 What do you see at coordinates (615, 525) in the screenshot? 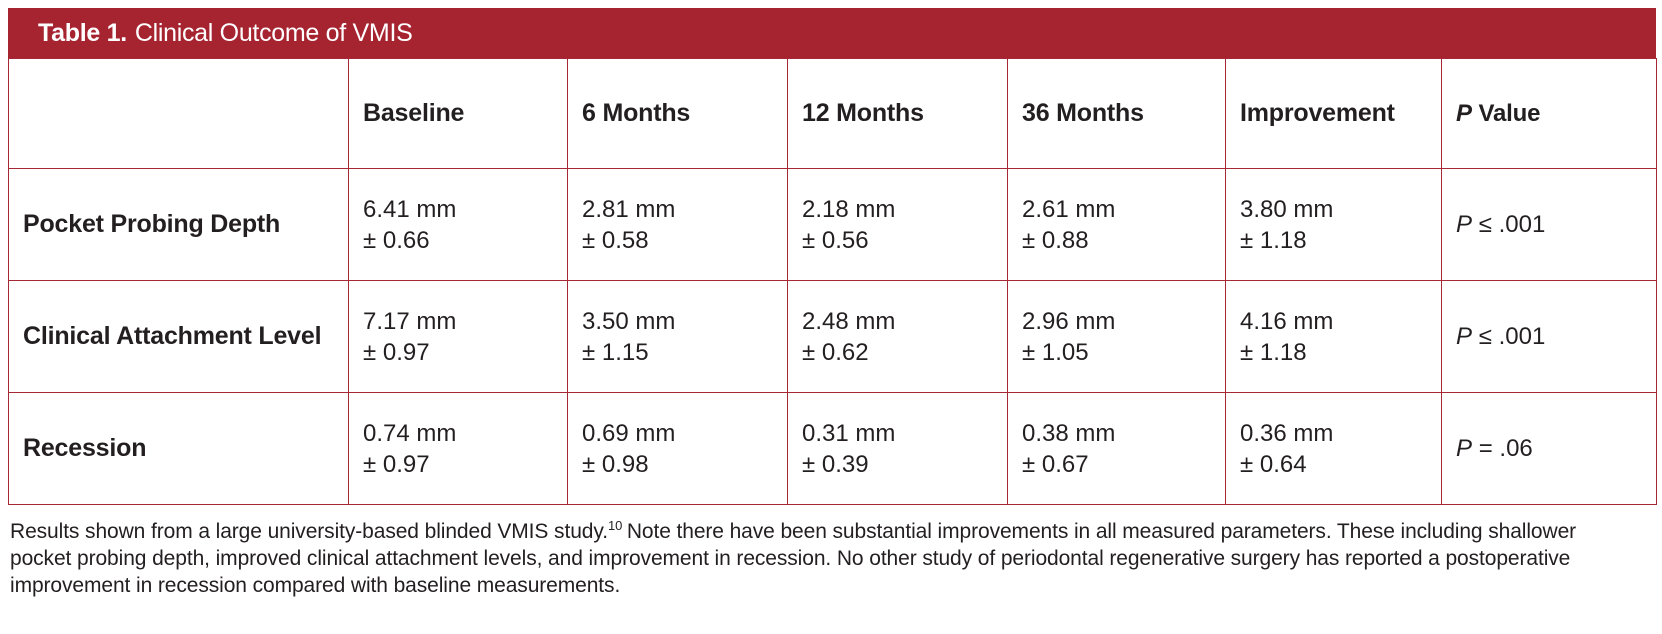
I see `footnote-reference-10: 10` at bounding box center [615, 525].